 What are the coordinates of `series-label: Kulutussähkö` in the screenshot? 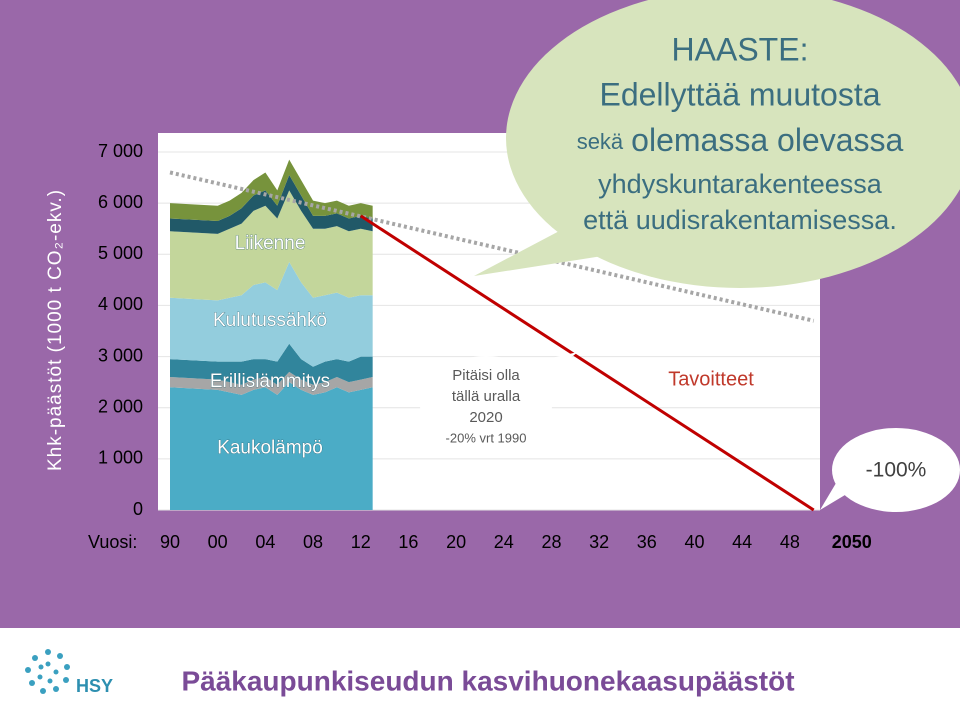 It's located at (270, 320).